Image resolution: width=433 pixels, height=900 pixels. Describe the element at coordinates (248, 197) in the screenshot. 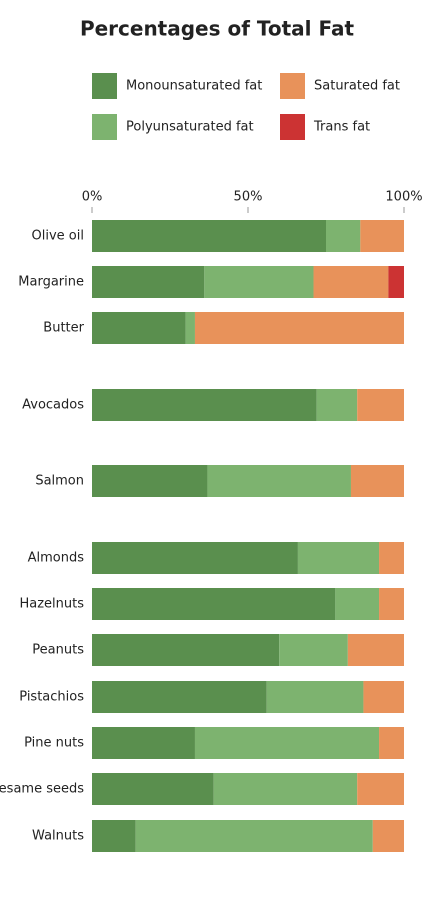

I see `x-tick-label: 50%` at that location.